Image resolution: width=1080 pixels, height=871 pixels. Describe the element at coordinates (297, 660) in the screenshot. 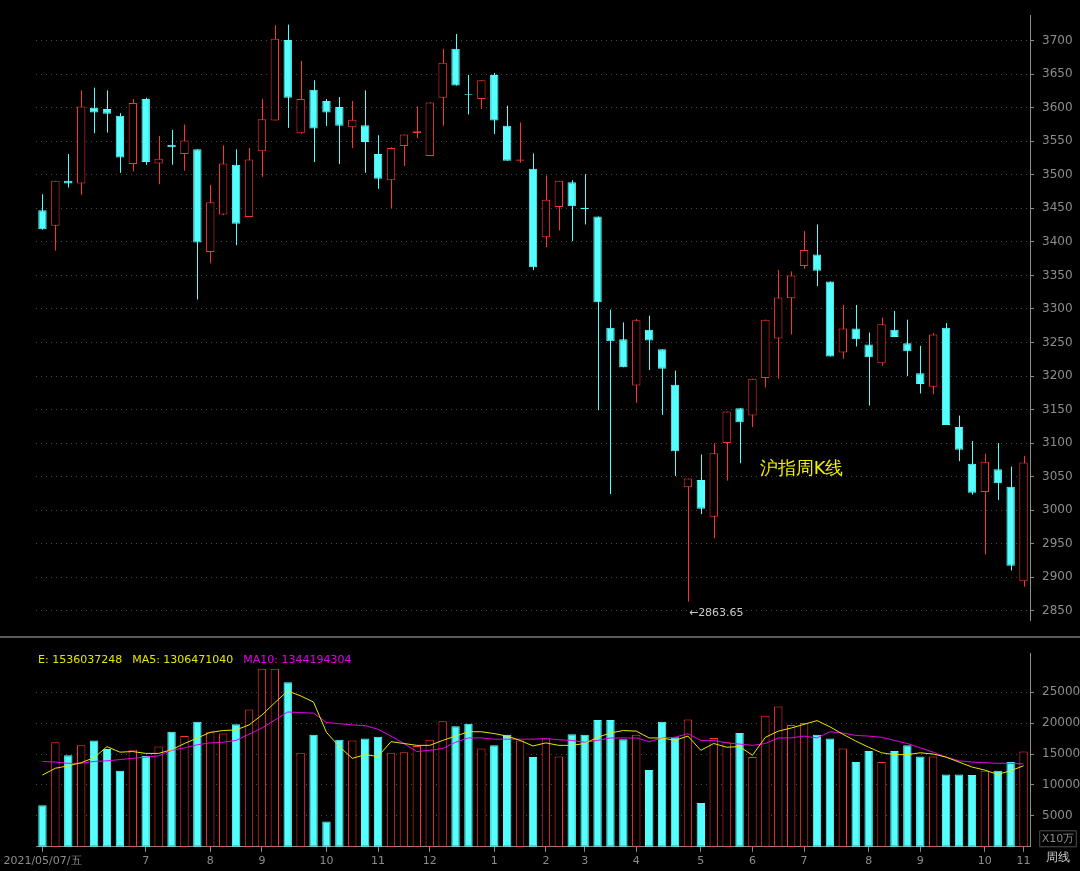

I see `annotation: MA10: 1344194304` at that location.